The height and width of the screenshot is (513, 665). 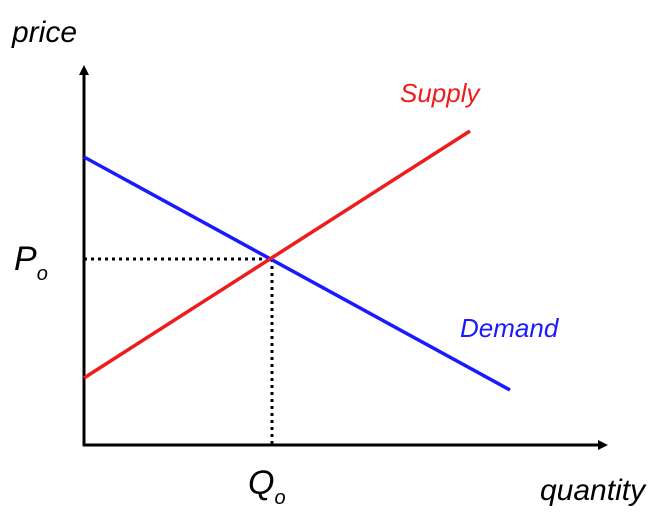 What do you see at coordinates (25, 259) in the screenshot?
I see `label-main: P` at bounding box center [25, 259].